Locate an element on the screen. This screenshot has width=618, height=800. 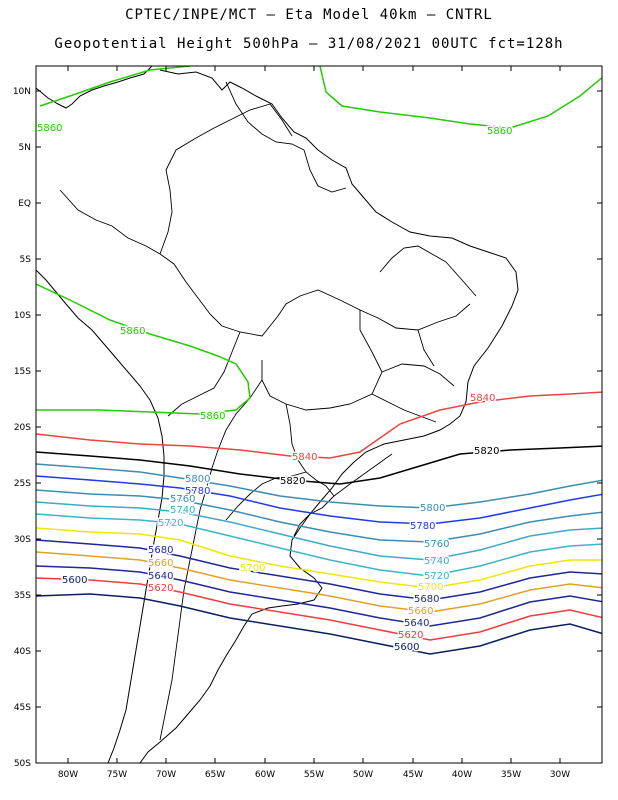
lat-tick-label: 15S is located at coordinates (22, 372).